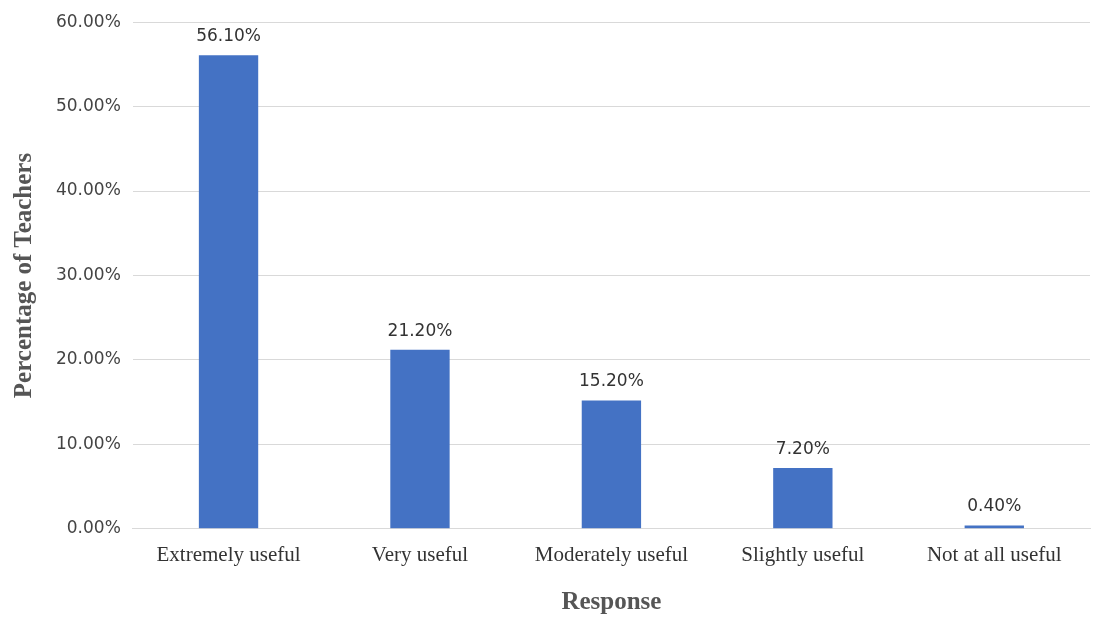 This screenshot has height=626, width=1094. Describe the element at coordinates (611, 380) in the screenshot. I see `data-label: 15.20%` at that location.